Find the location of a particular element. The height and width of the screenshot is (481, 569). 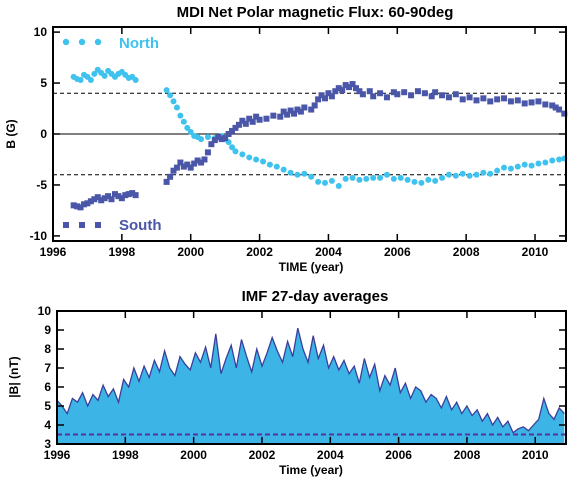

chart1-y-tick-label: -10 is located at coordinates (39, 236).